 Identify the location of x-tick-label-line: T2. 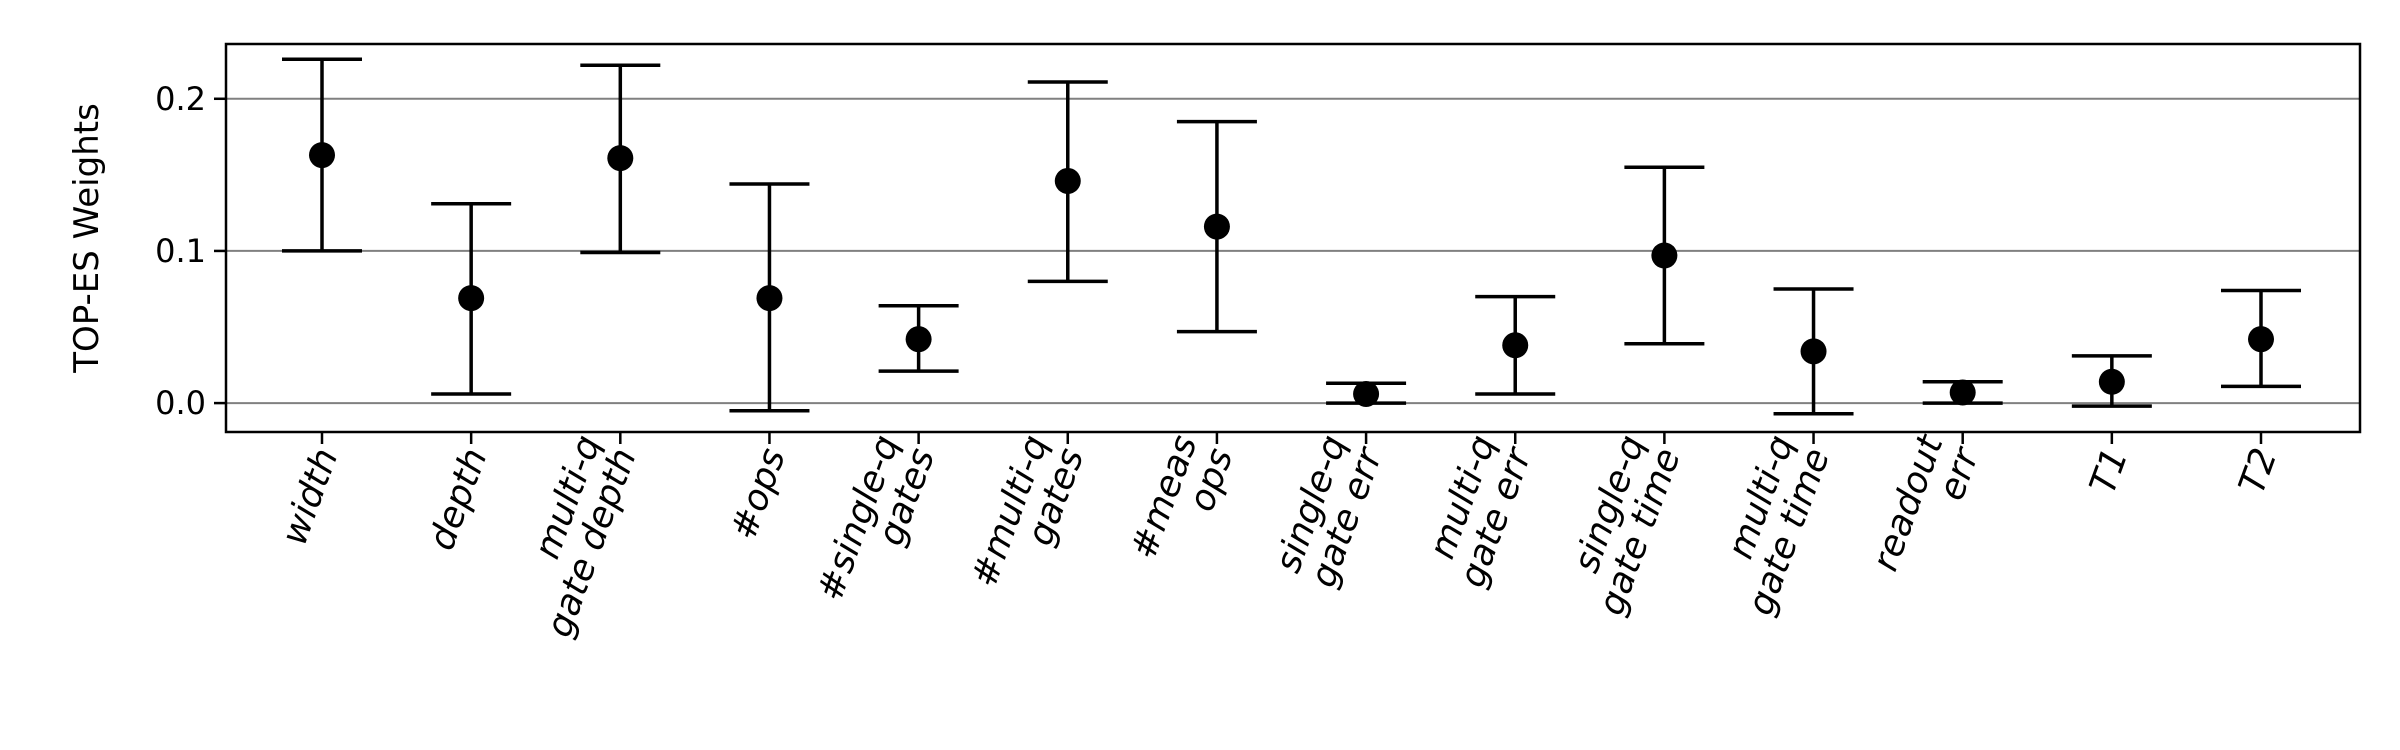
(2259, 471).